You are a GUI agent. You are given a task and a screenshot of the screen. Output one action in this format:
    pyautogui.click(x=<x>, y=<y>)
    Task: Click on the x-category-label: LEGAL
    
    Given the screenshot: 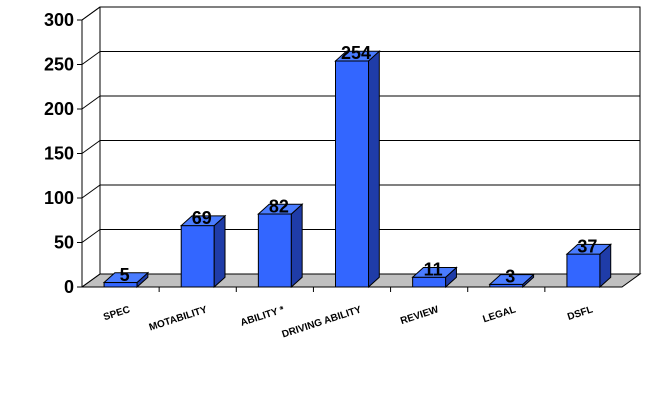 What is the action you would take?
    pyautogui.click(x=500, y=314)
    